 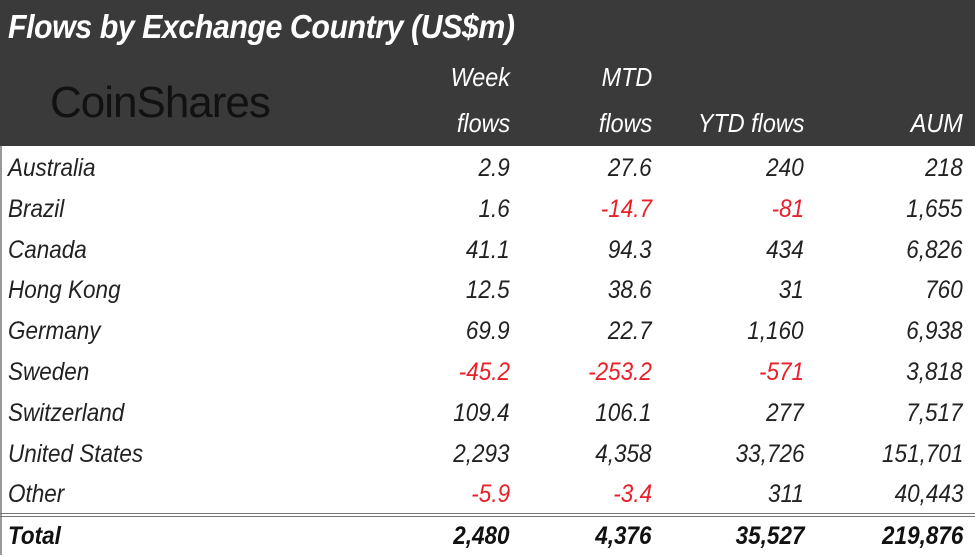 I want to click on cell-ytd-flows: 33,726, so click(x=769, y=453).